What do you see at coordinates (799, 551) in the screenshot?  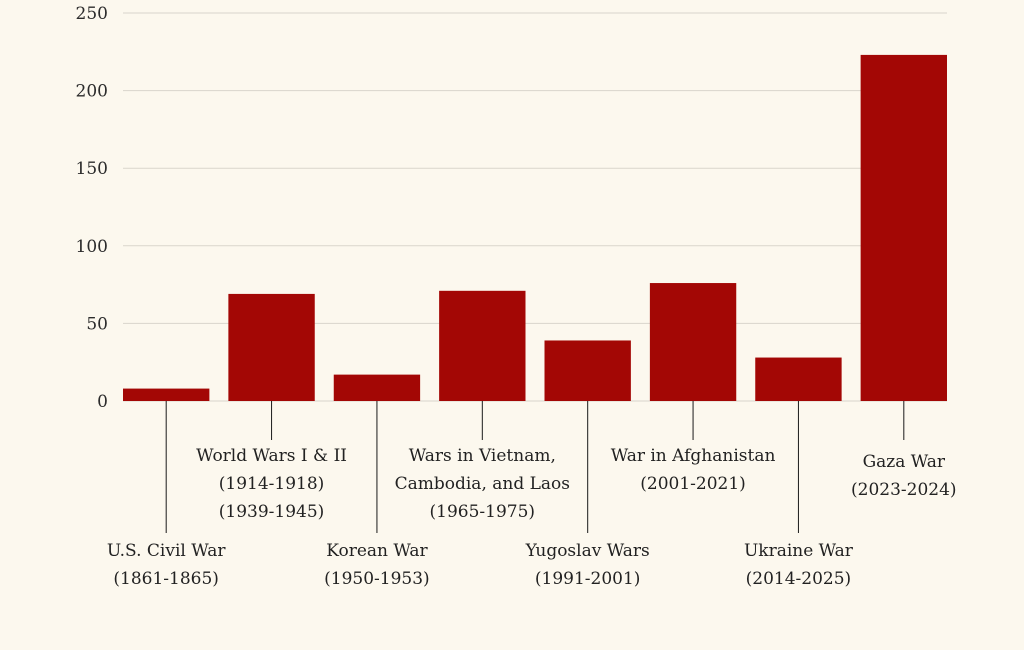 I see `category-label-line: Ukraine War` at bounding box center [799, 551].